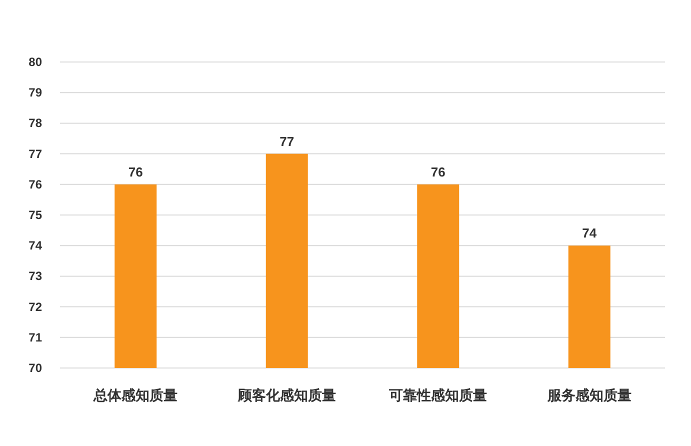  I want to click on y-tick-label: 72, so click(35, 307).